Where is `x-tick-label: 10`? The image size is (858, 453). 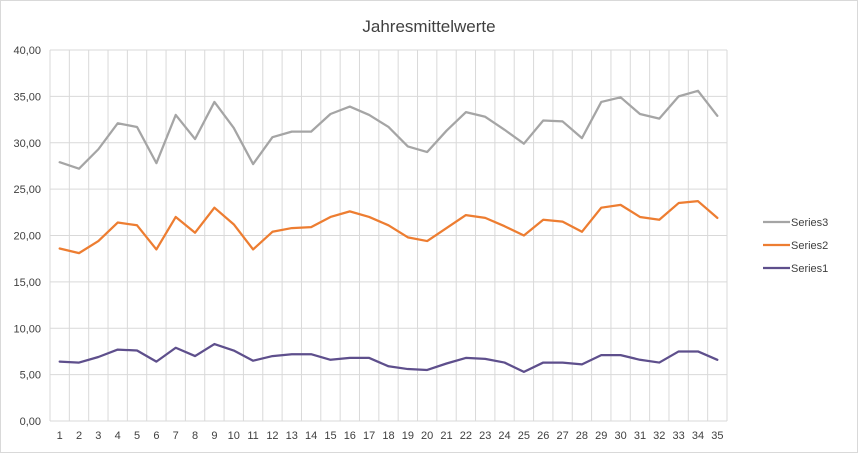
x-tick-label: 10 is located at coordinates (234, 436).